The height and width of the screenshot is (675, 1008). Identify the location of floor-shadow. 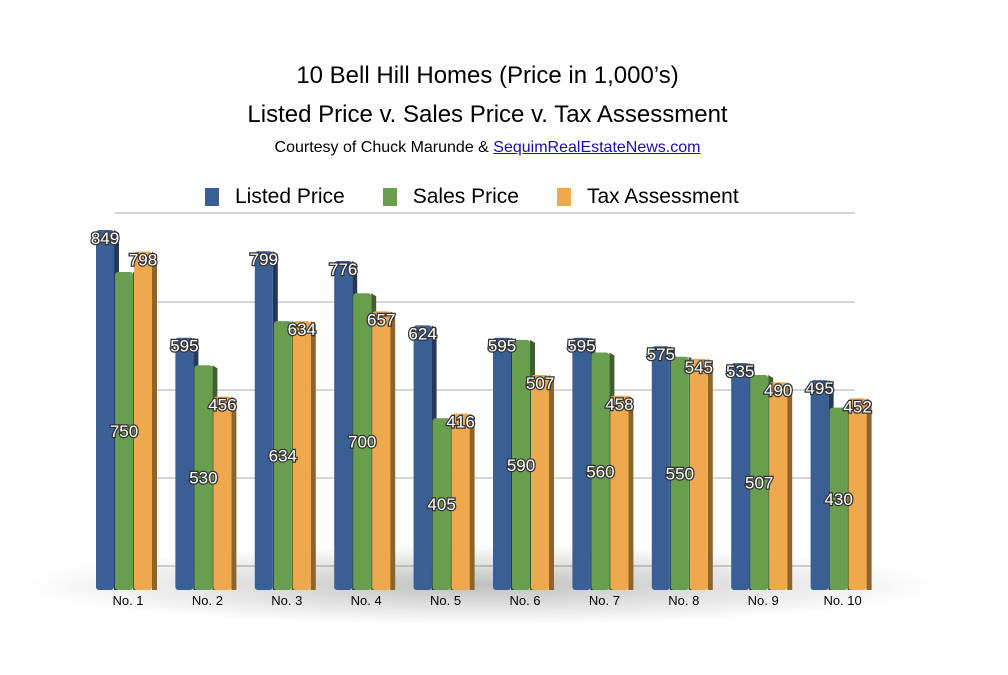
(480, 585).